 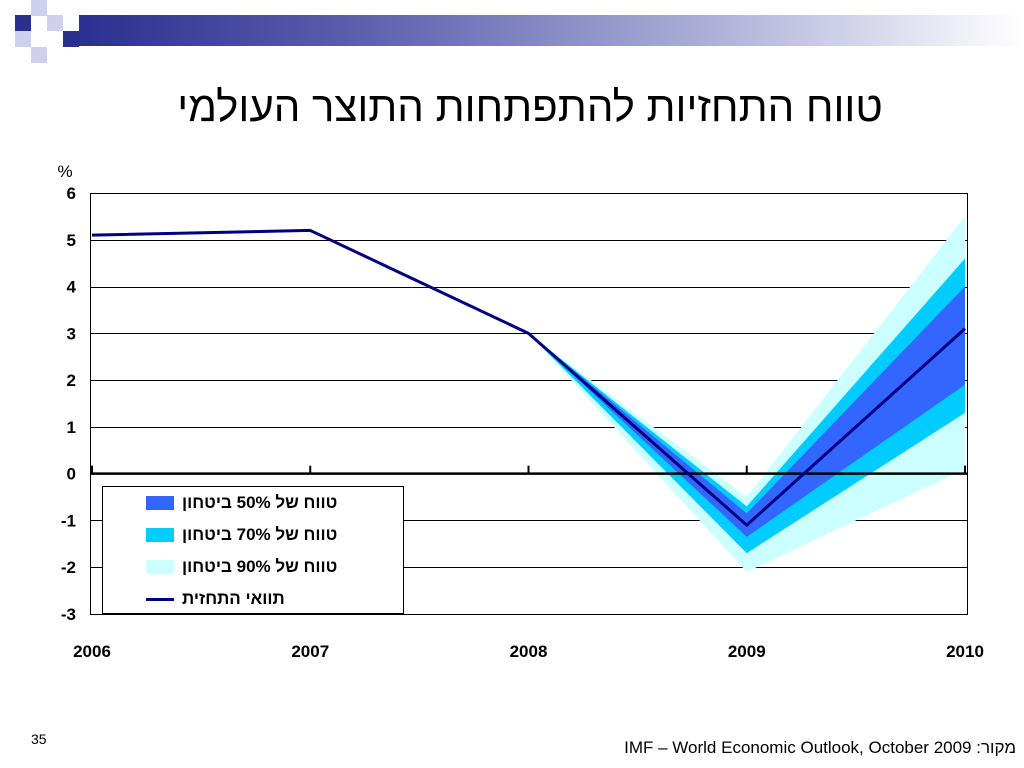 I want to click on y-axis-label: %, so click(x=64, y=171).